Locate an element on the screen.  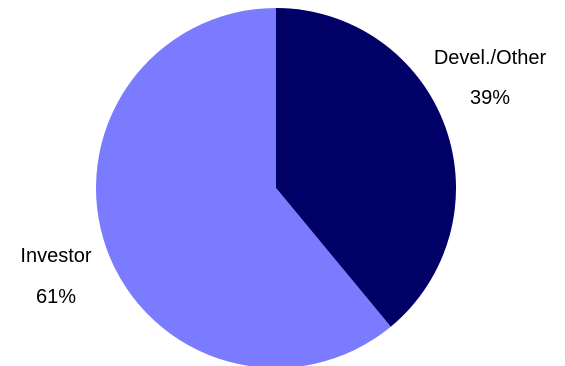
slice-value-label-investor: 61% is located at coordinates (56, 297).